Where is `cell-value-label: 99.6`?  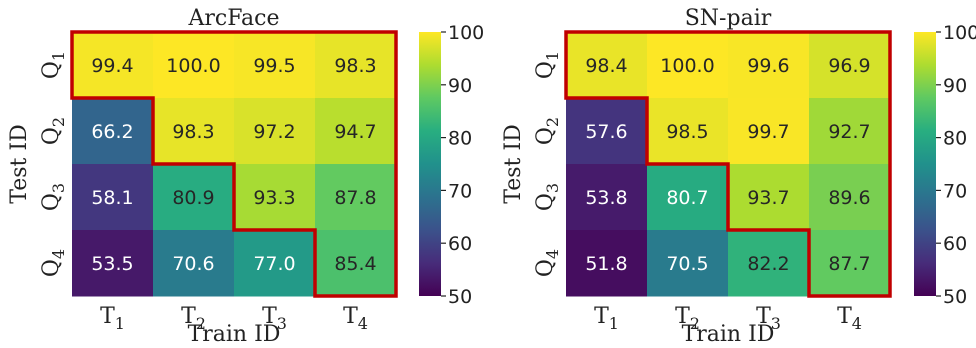
cell-value-label: 99.6 is located at coordinates (768, 66).